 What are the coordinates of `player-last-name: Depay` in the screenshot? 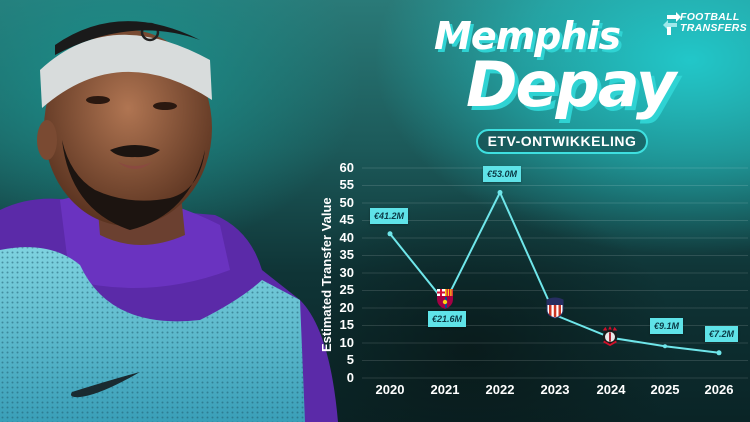 It's located at (571, 84).